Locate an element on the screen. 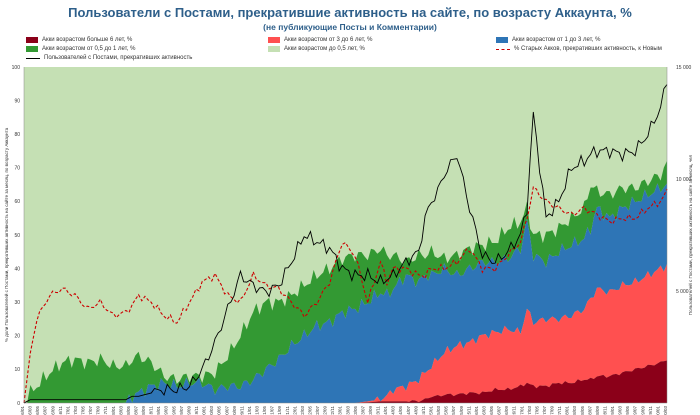  y-left-tick: 20 is located at coordinates (17, 337).